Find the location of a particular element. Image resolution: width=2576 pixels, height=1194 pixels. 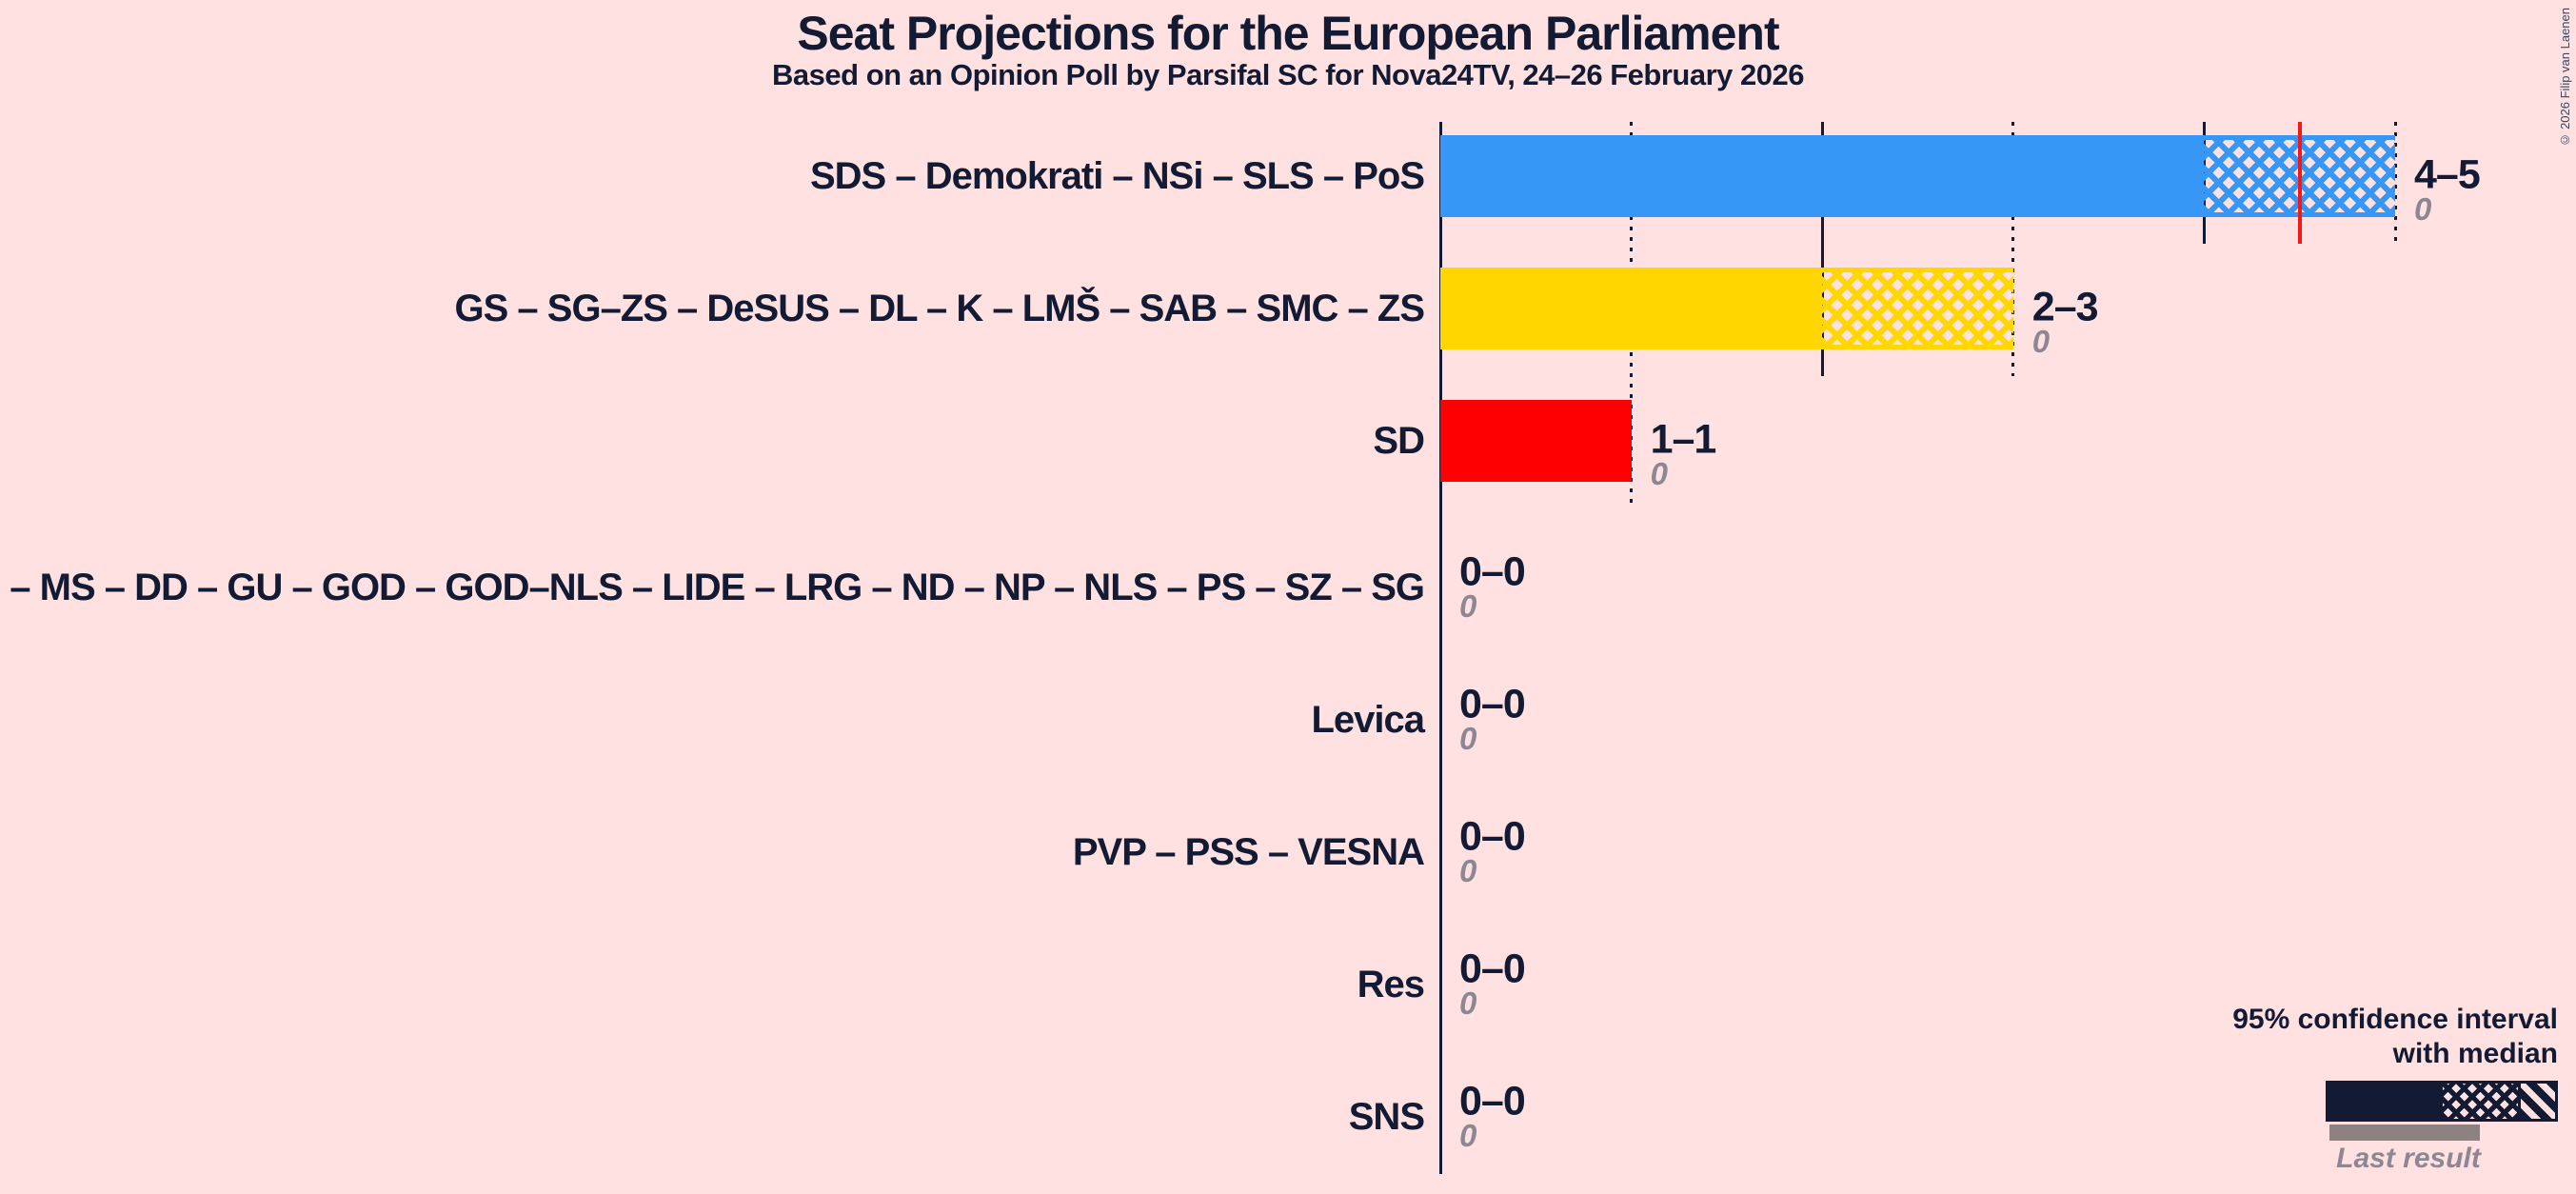

legend-last-result-label: Last result is located at coordinates (2408, 1158).